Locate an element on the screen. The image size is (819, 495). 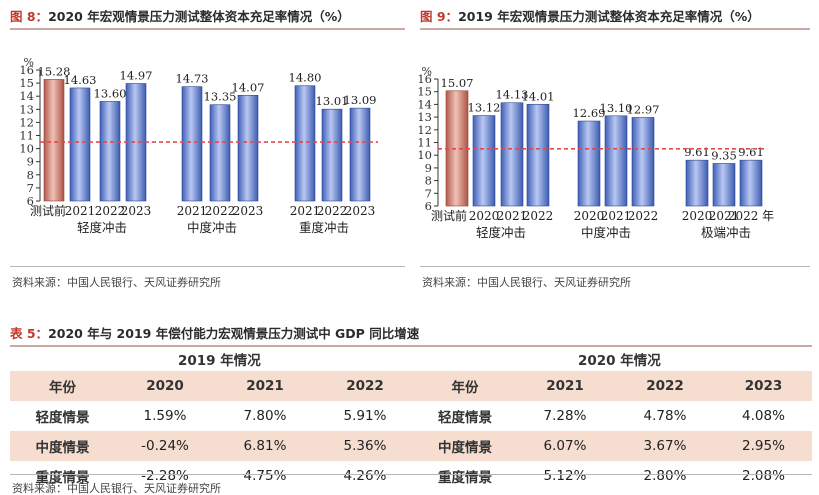
bar-value-label: 14.01 is located at coordinates (538, 96).